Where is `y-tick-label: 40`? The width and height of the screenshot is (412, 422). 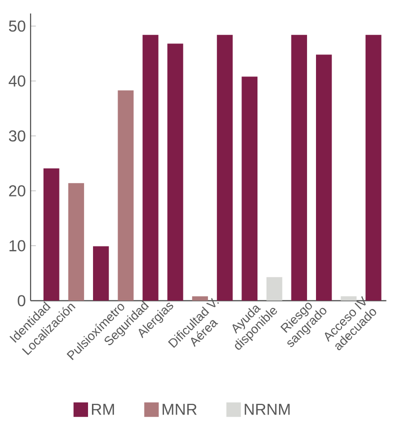
y-tick-label: 40 is located at coordinates (17, 81).